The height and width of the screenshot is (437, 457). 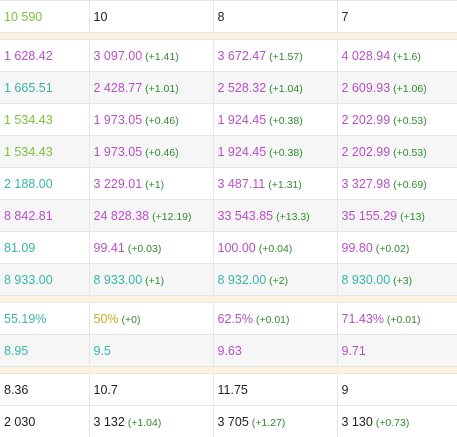 I want to click on cell-value: 62.5%, so click(x=235, y=319).